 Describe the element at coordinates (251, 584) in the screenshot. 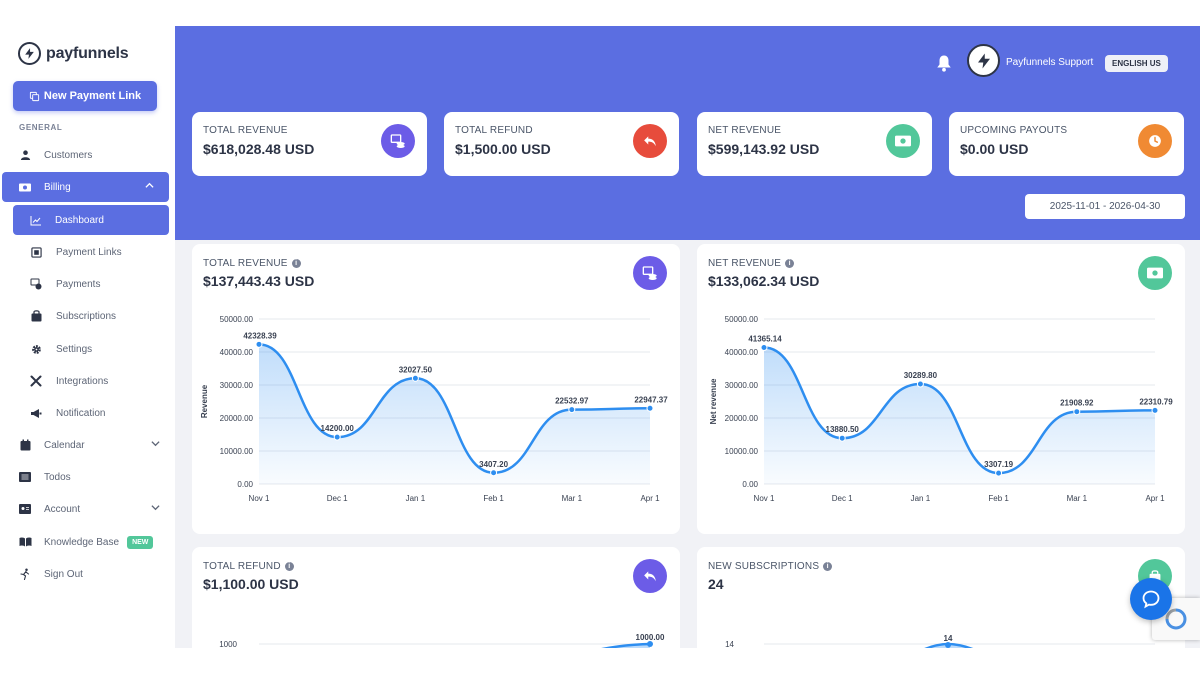

I see `card-value: $1,100.00 USD` at that location.